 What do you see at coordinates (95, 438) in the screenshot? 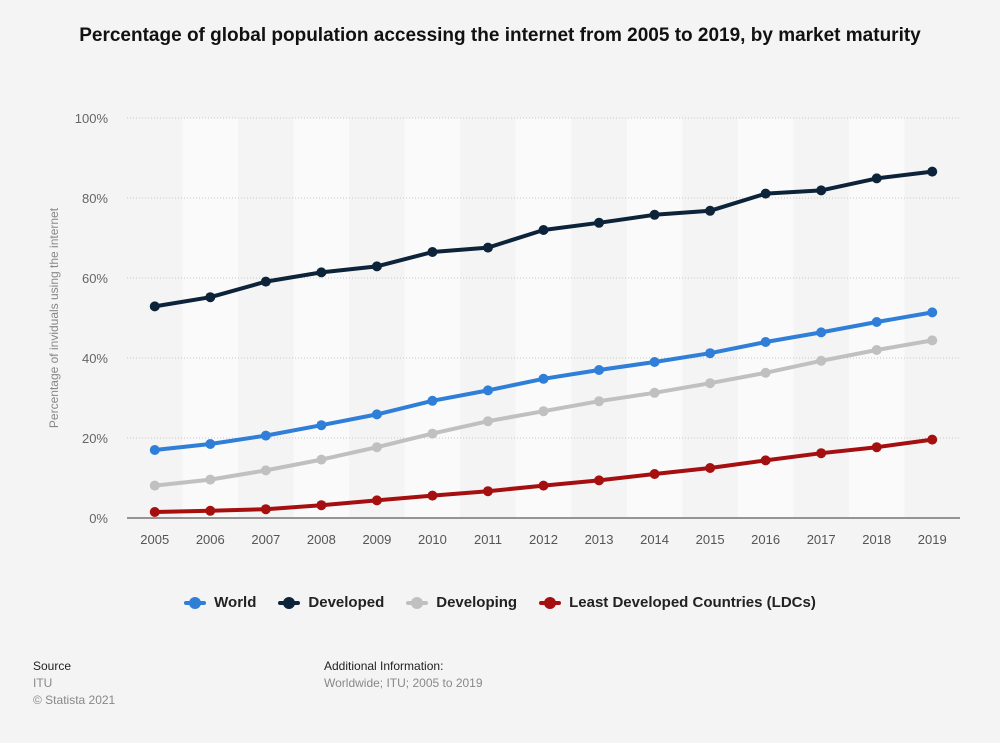
I see `y-tick-label: 20%` at bounding box center [95, 438].